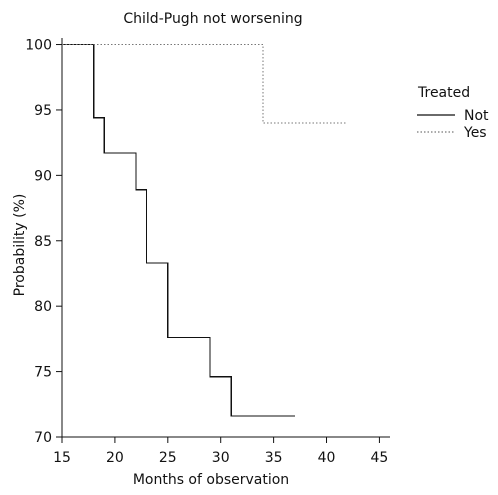  What do you see at coordinates (205, 83) in the screenshot?
I see `series-yes` at bounding box center [205, 83].